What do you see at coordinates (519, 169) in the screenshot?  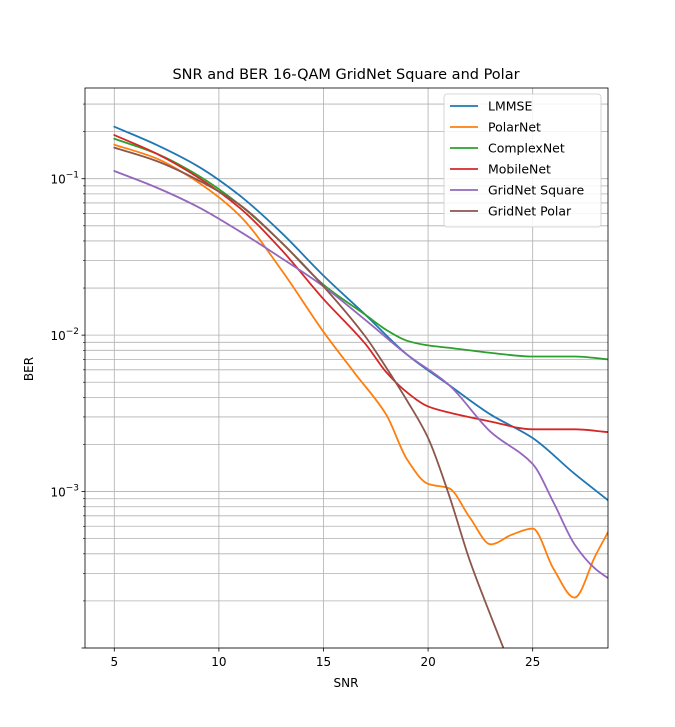 I see `legend-entry-label: MobileNet` at bounding box center [519, 169].